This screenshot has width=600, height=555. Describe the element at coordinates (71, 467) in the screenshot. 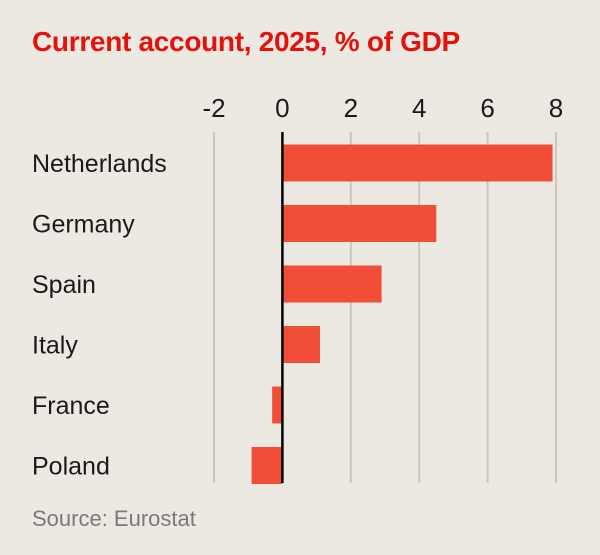

I see `category-label: Poland` at that location.